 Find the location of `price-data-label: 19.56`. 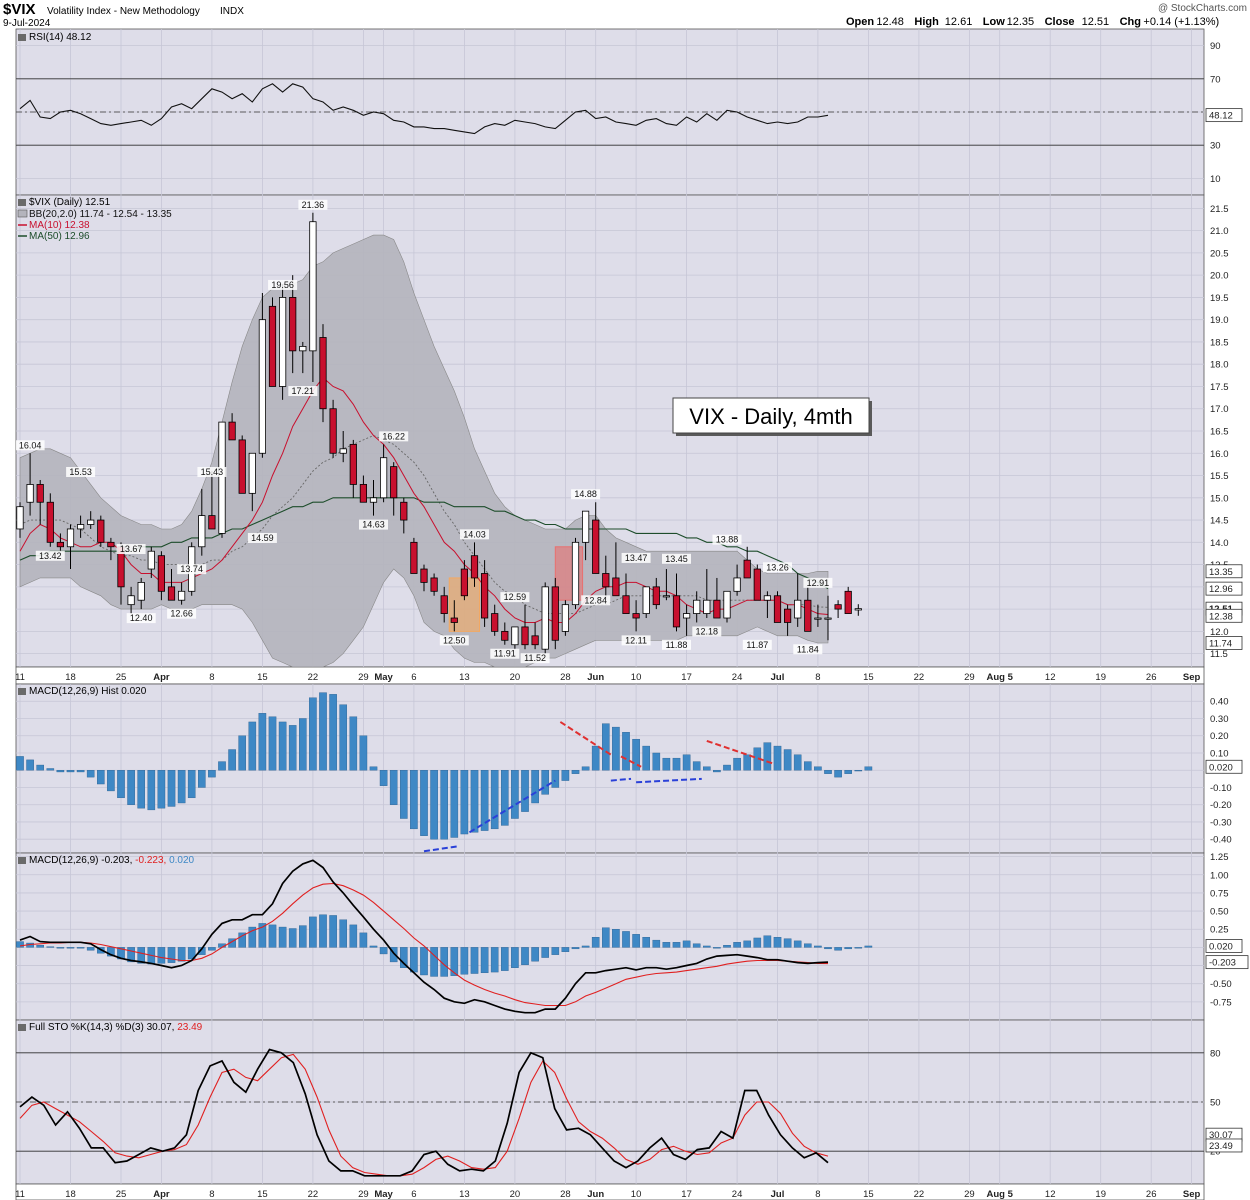

price-data-label: 19.56 is located at coordinates (282, 285).